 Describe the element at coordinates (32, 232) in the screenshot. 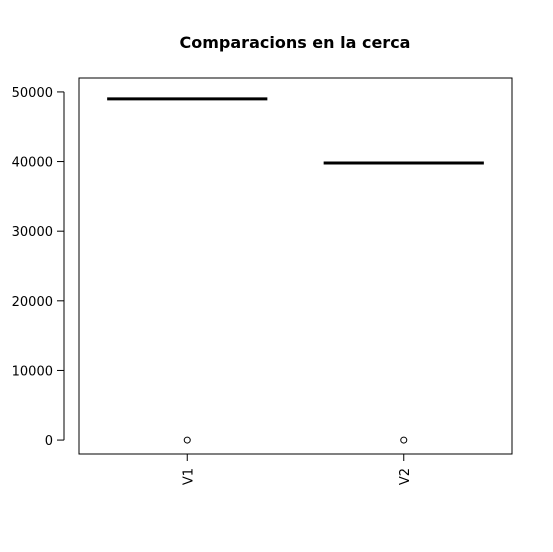

I see `y-tick-label: 30000` at that location.